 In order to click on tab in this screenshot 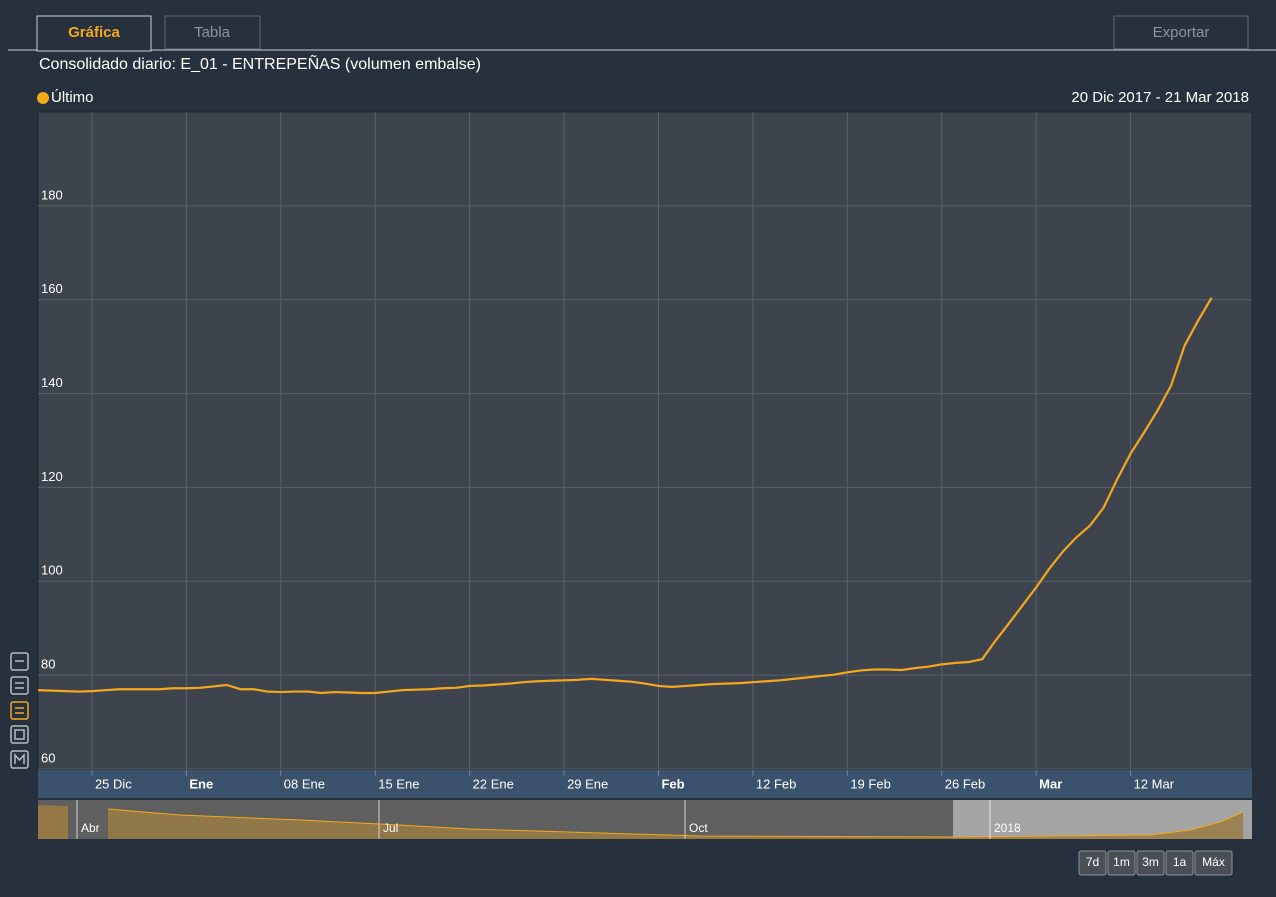, I will do `click(212, 32)`.